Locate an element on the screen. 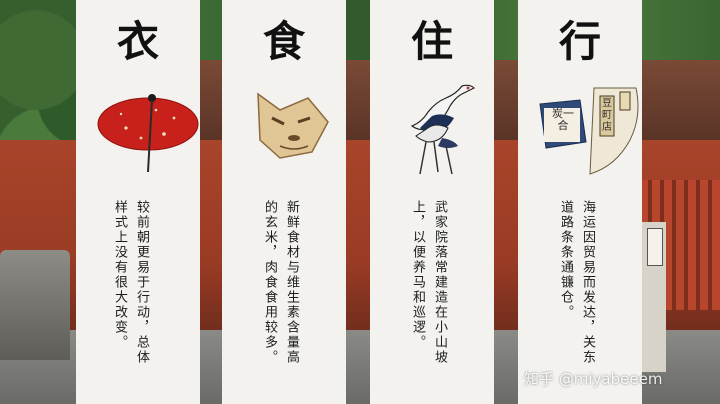 This screenshot has height=404, width=720. shop-sign-right: 豆 町 店 is located at coordinates (607, 116).